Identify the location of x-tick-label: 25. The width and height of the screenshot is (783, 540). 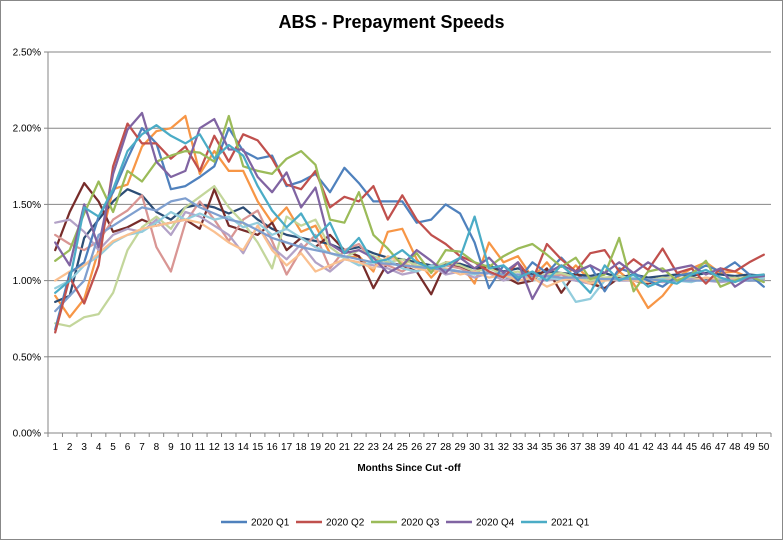
(403, 447).